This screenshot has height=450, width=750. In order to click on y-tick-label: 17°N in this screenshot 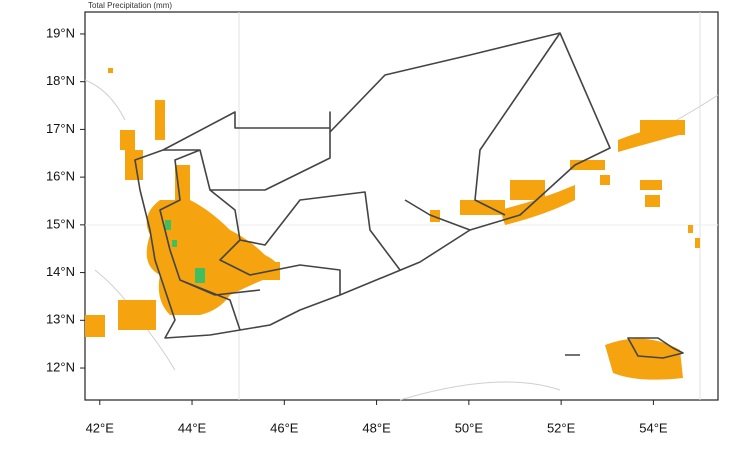, I will do `click(60, 128)`.